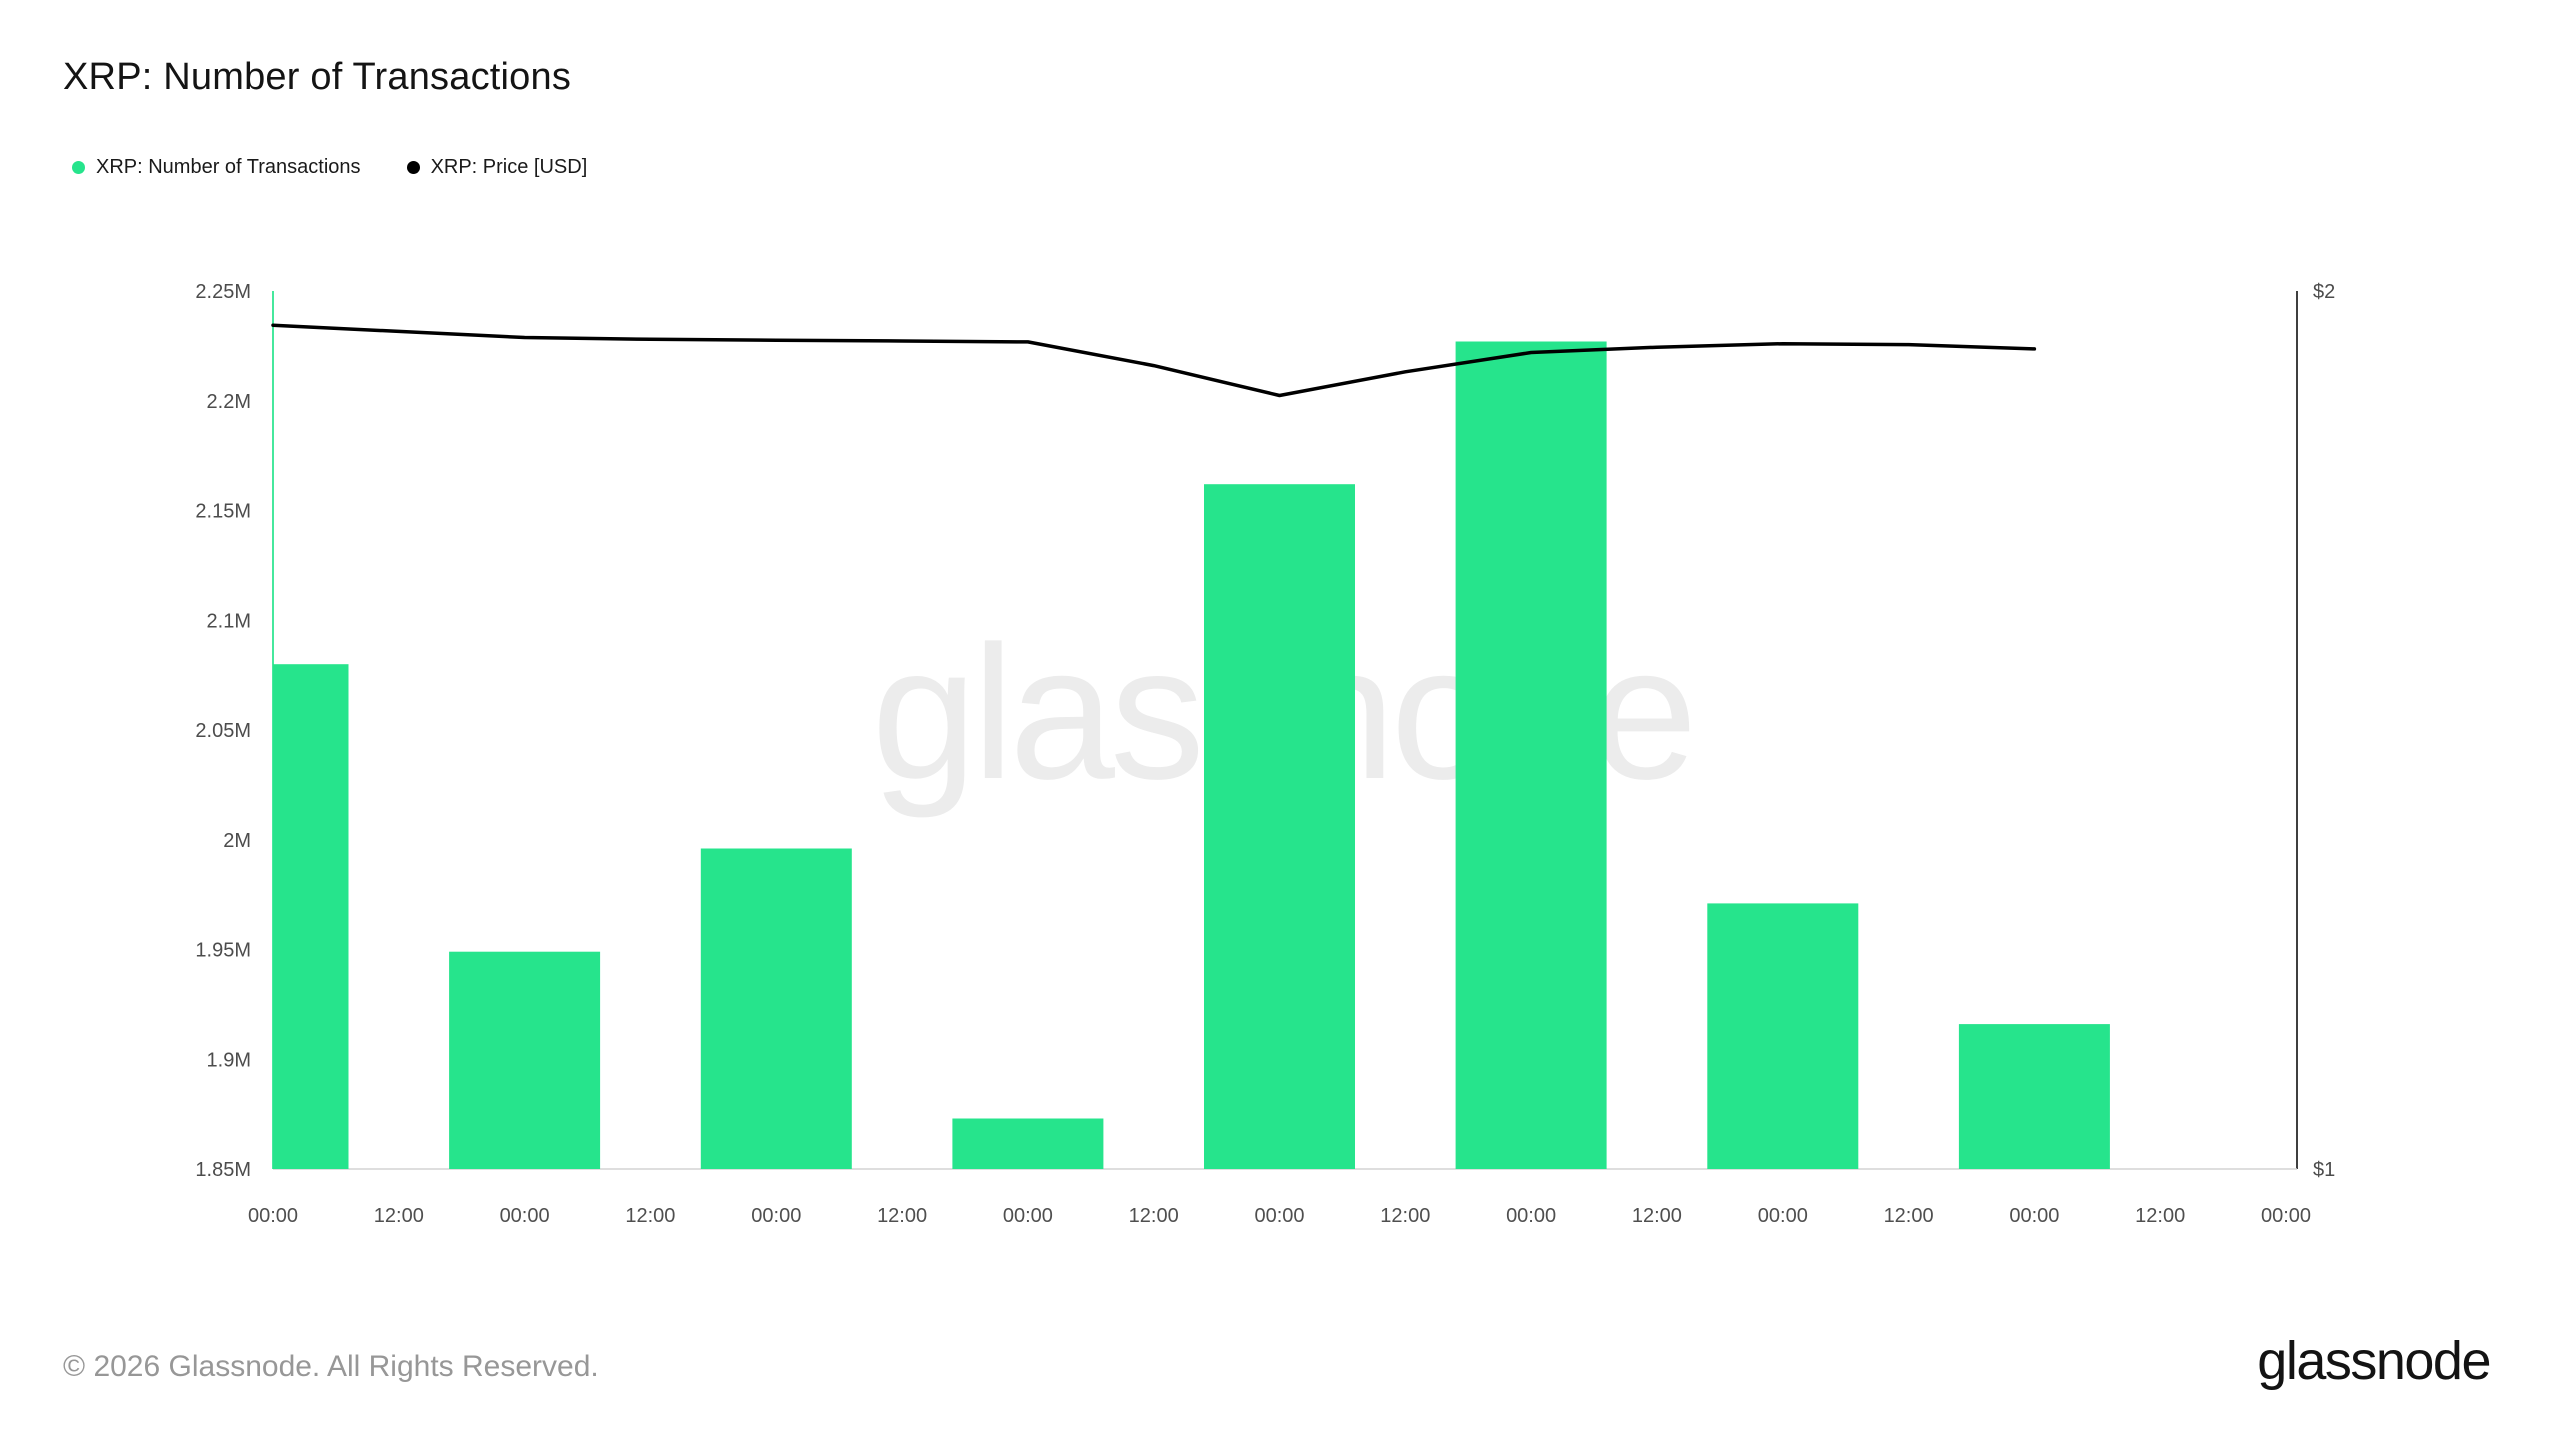  Describe the element at coordinates (223, 512) in the screenshot. I see `left-axis-tick-label: 2.15M` at that location.